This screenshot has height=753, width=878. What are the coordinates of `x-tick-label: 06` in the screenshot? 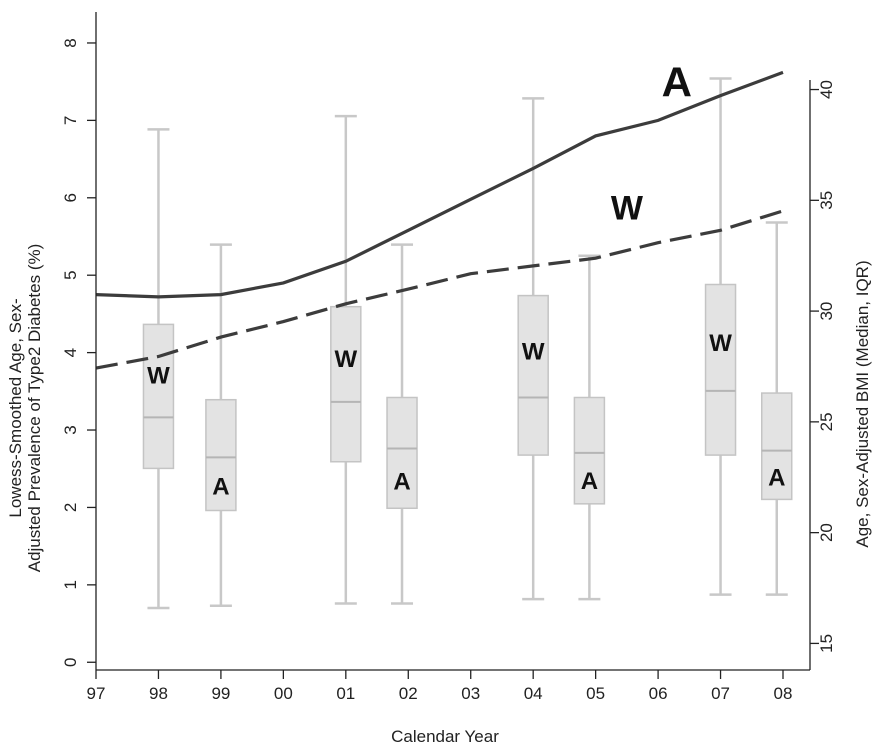 It's located at (658, 693).